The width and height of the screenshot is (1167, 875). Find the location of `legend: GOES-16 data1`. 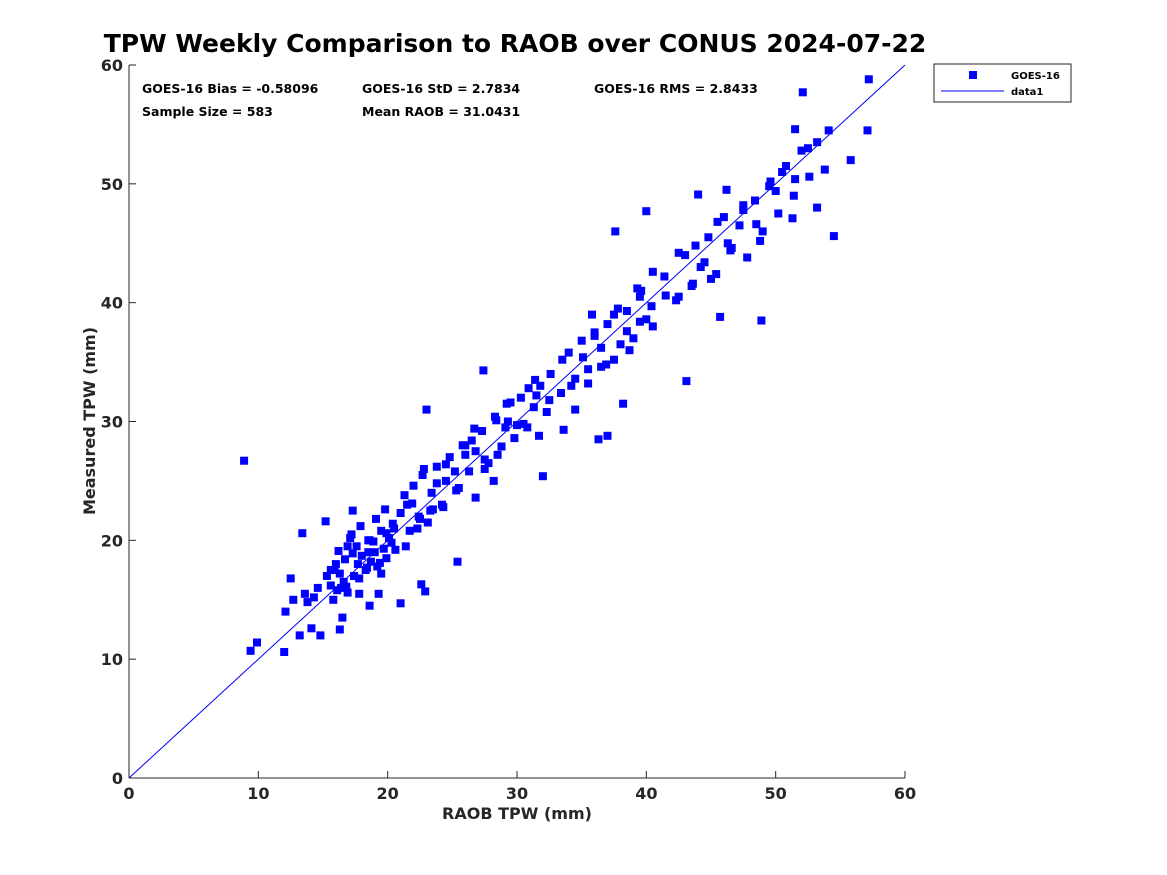

legend: GOES-16 data1 is located at coordinates (1002, 83).